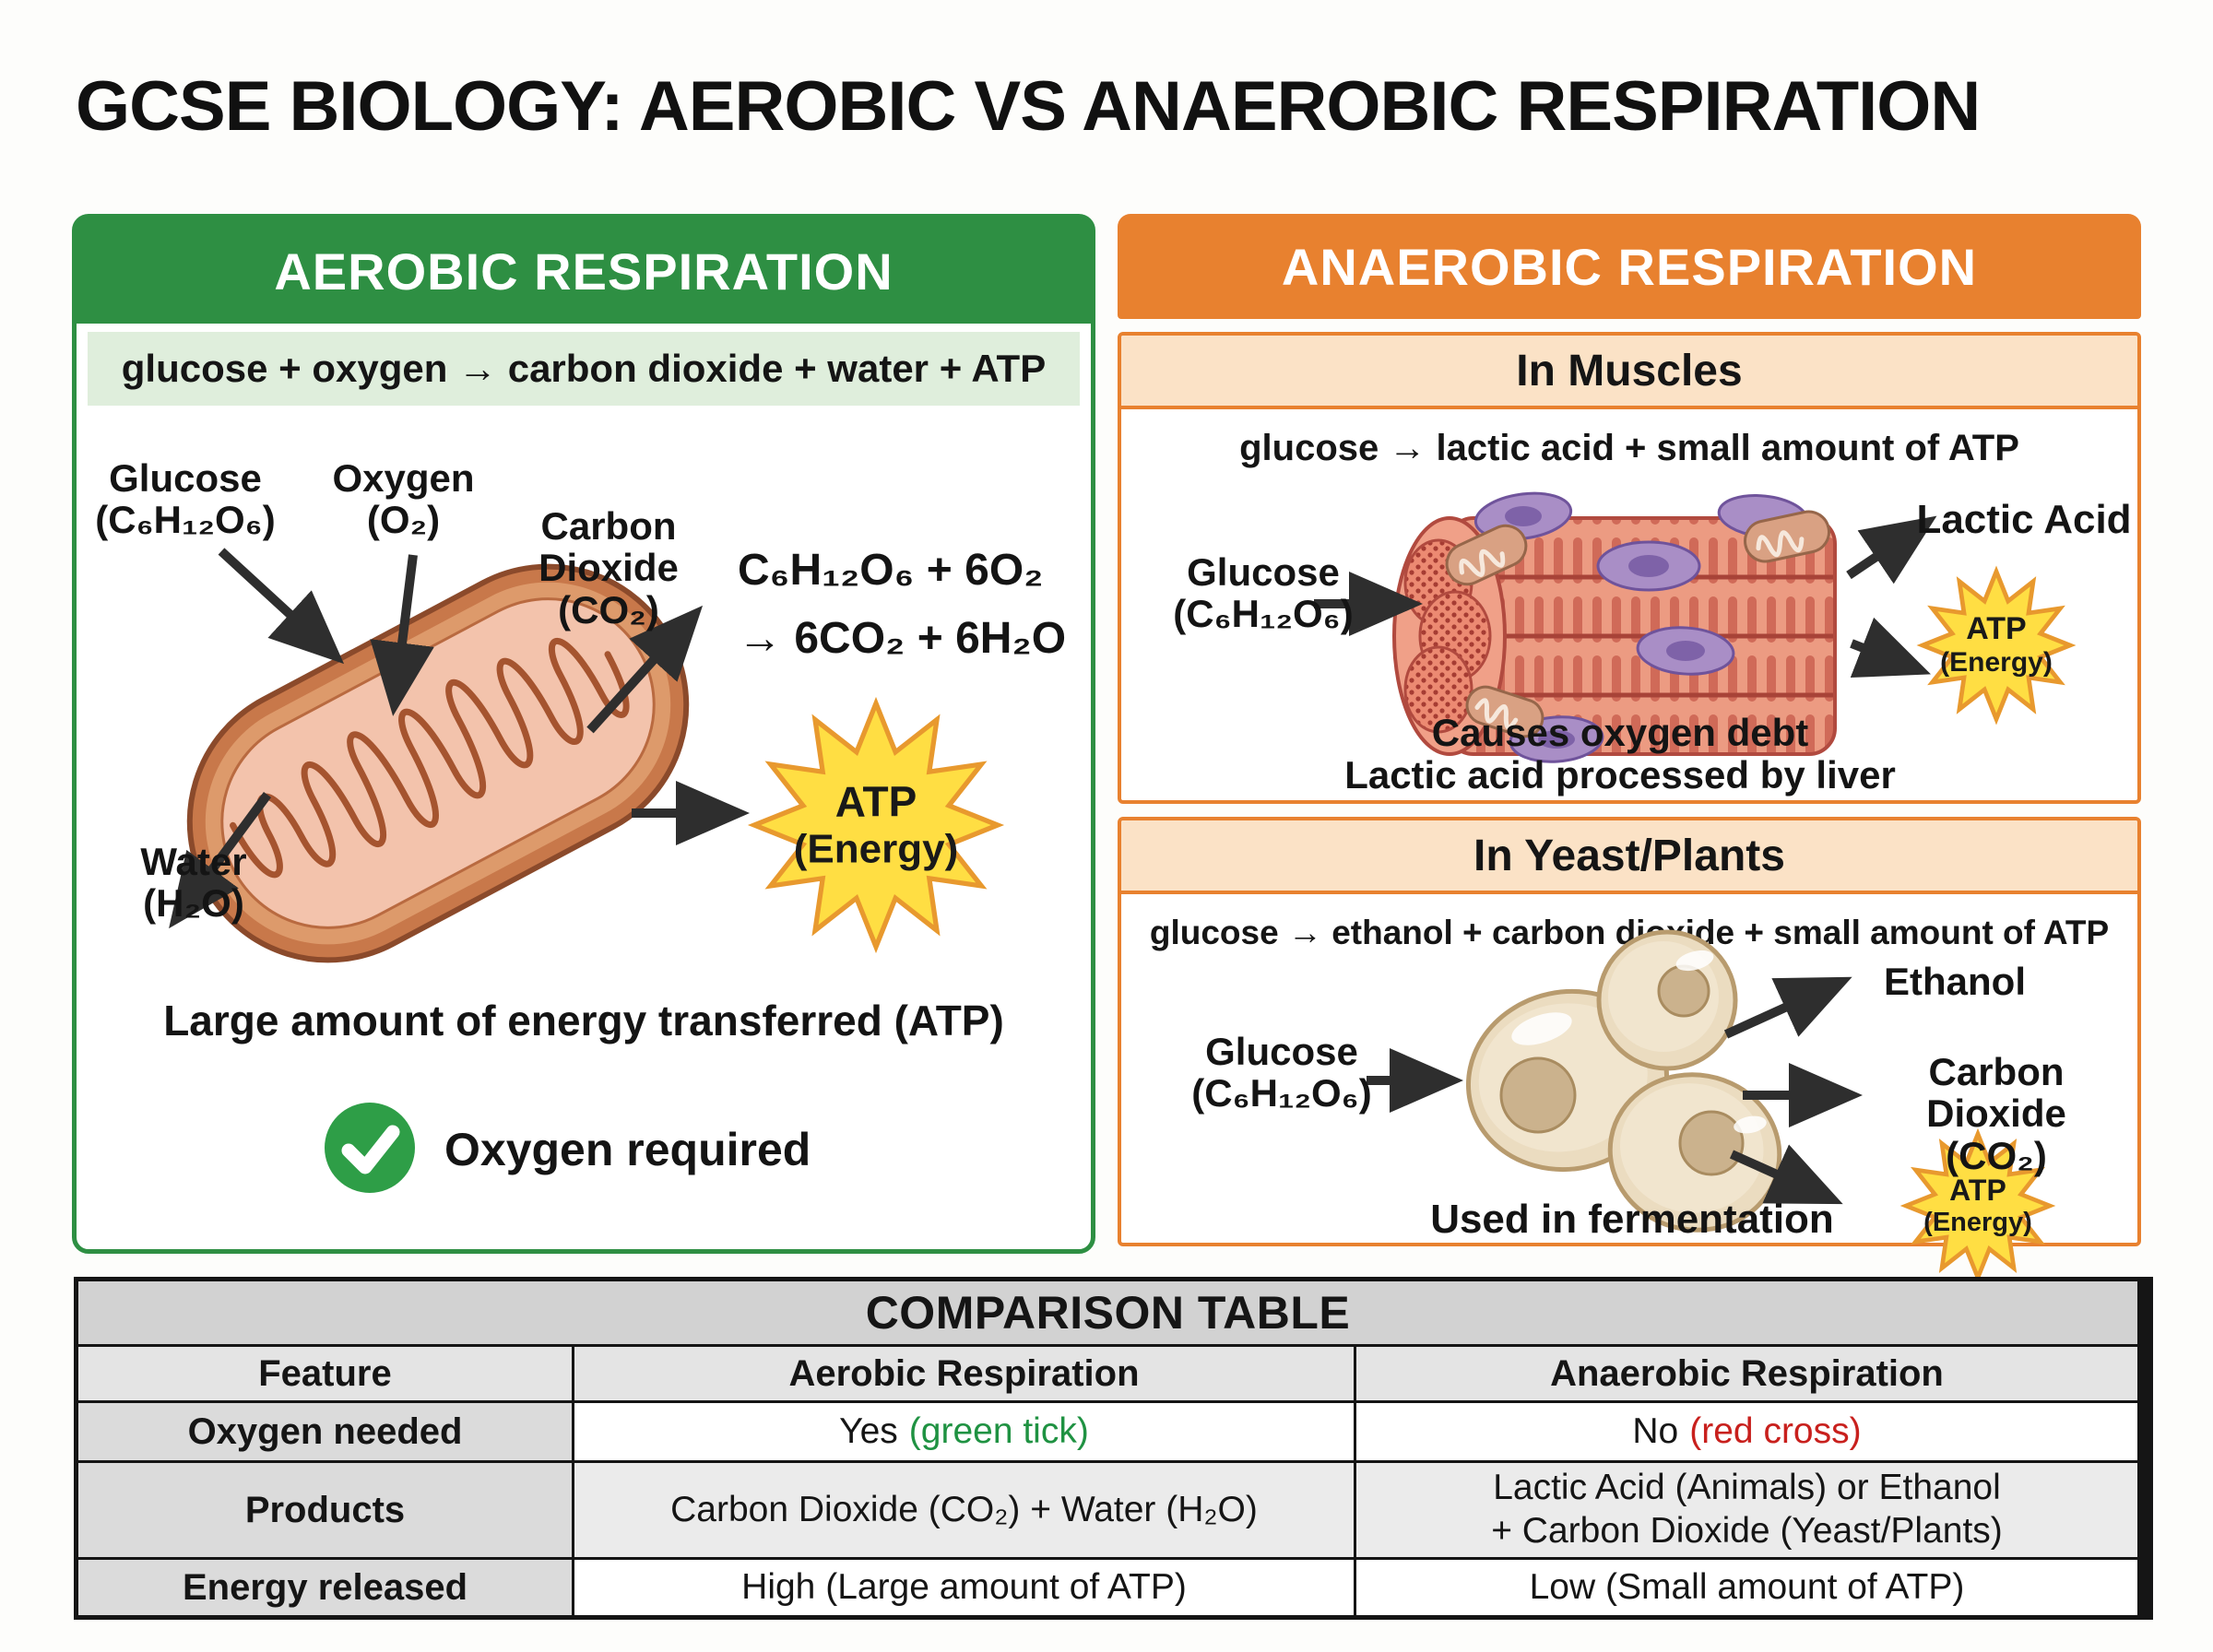 This screenshot has height=1652, width=2213. Describe the element at coordinates (964, 1587) in the screenshot. I see `cell-aerobic-energy: High (Large amount of ATP)` at that location.